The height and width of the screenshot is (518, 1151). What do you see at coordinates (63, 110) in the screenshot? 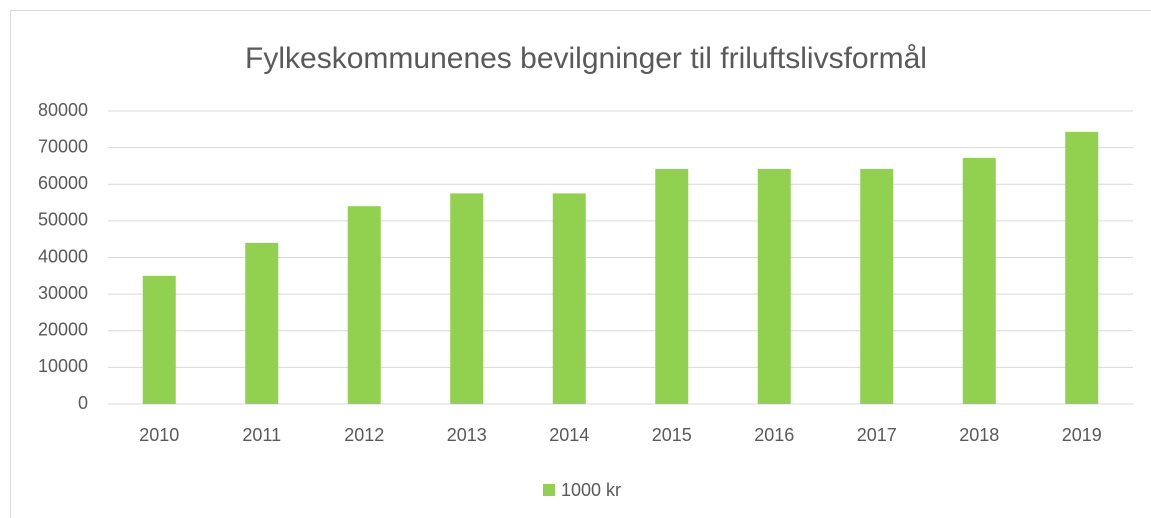
I see `y-tick-label: 80000` at bounding box center [63, 110].